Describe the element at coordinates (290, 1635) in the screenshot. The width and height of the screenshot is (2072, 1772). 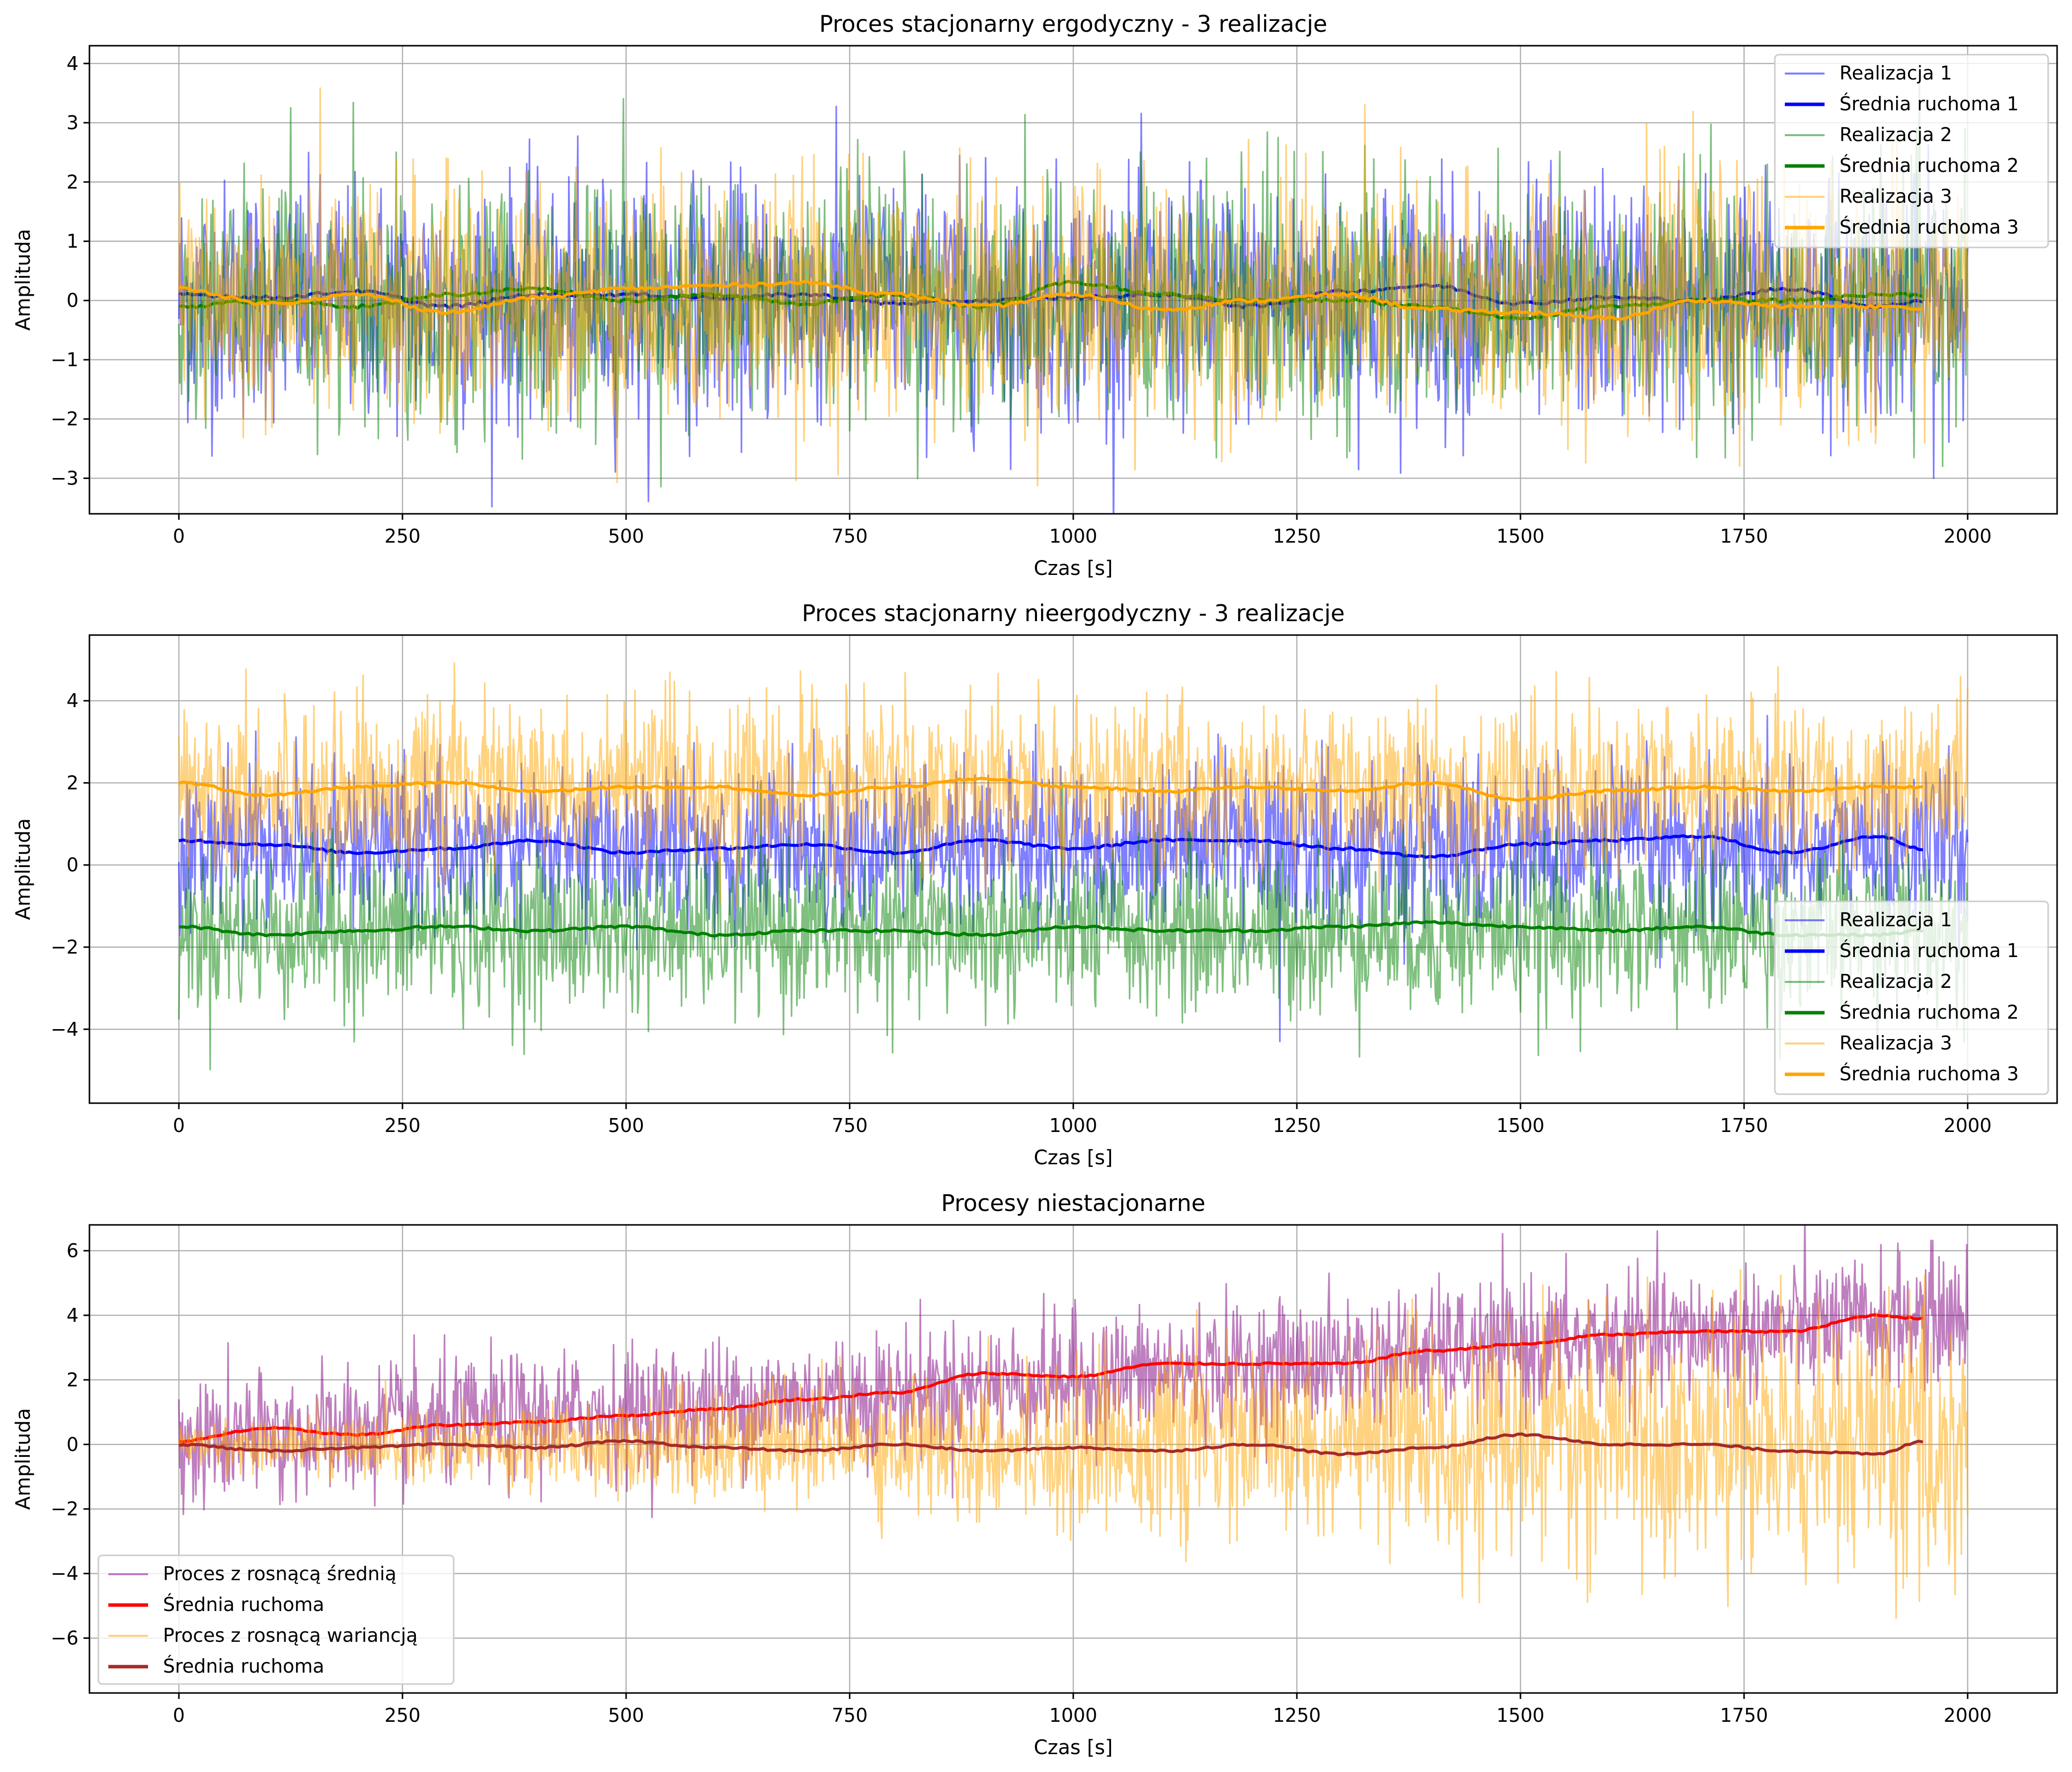
I see `legend-label: Proces z rosnącą wariancją` at that location.